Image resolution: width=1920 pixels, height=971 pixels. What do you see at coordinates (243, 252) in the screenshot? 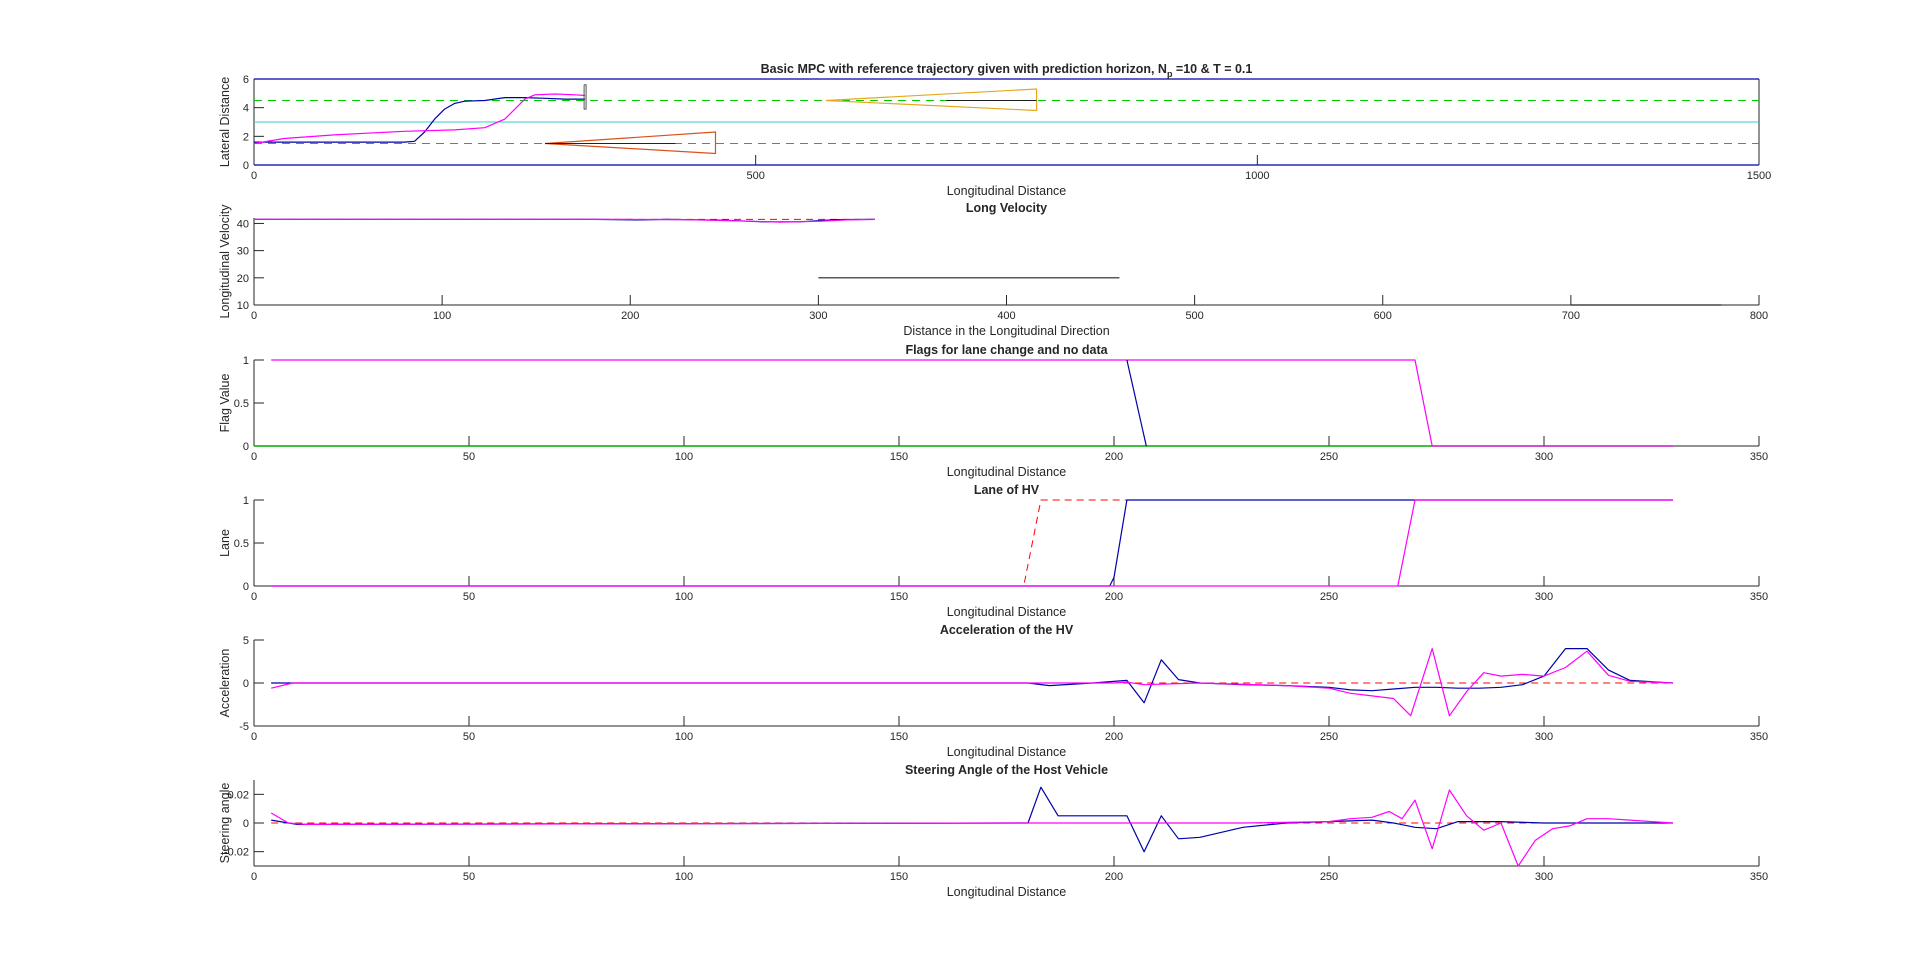
I see `y-tick-label: 30` at bounding box center [243, 252].